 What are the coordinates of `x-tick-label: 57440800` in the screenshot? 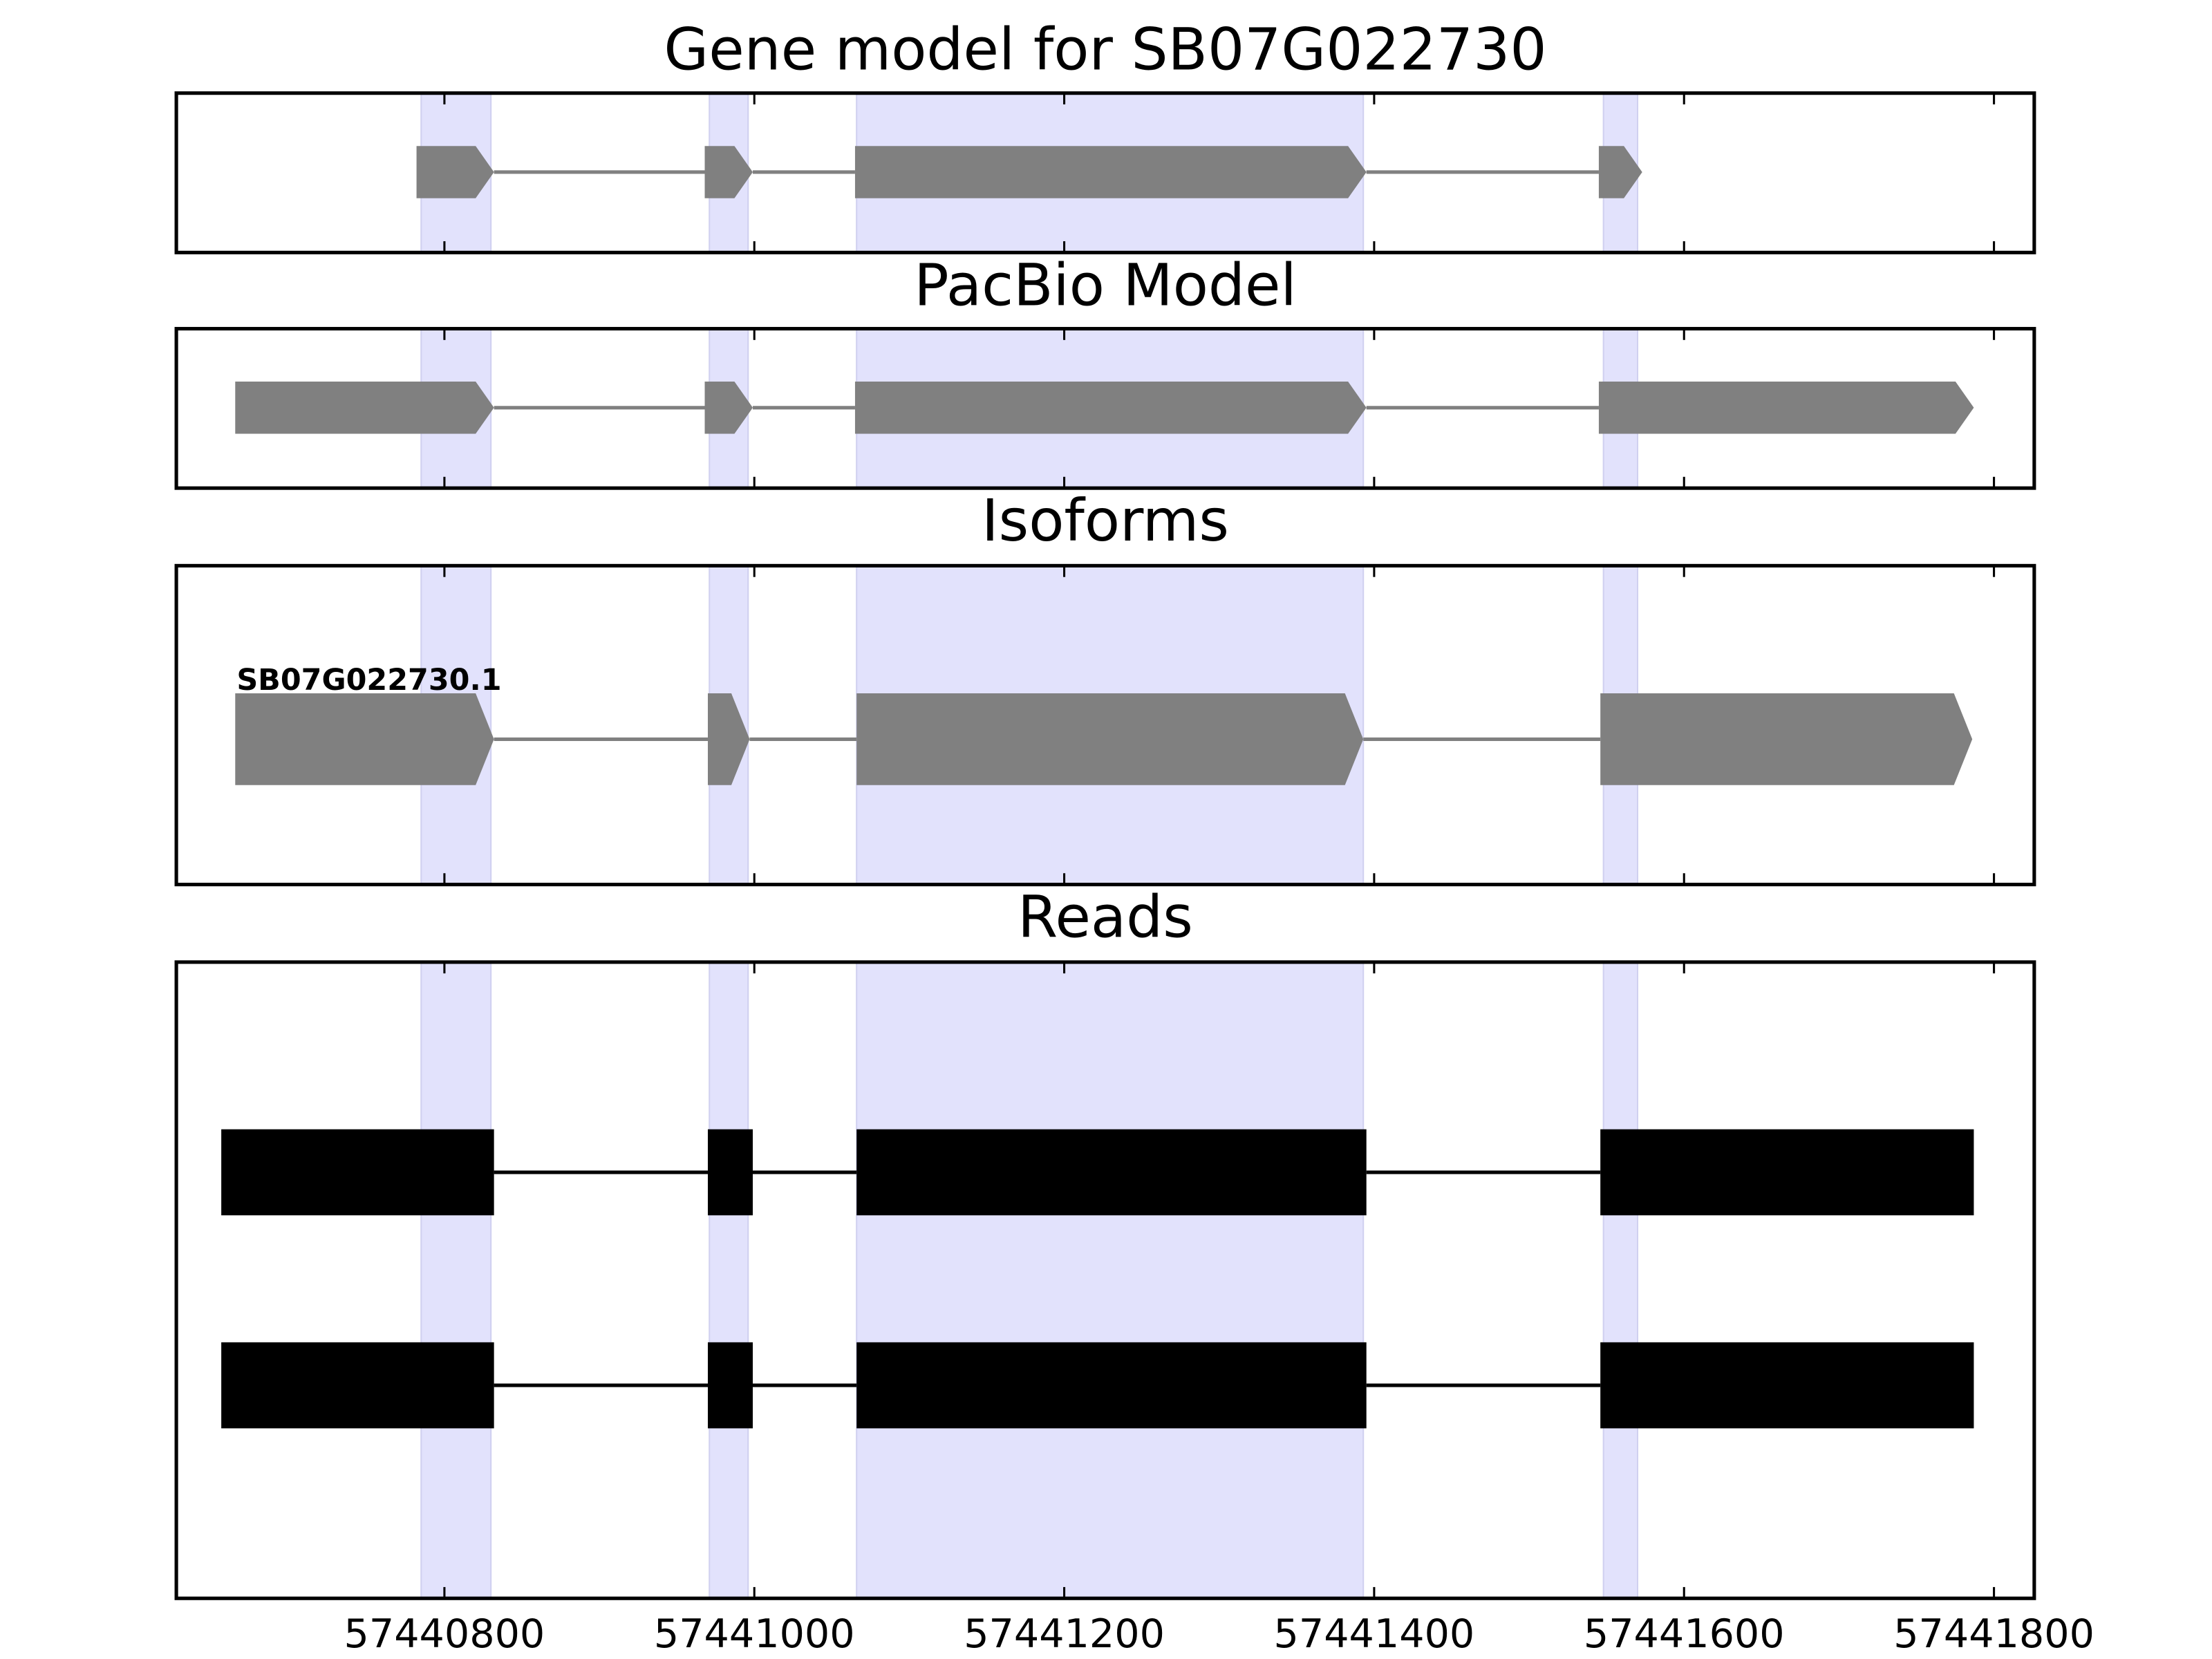 It's located at (445, 1634).